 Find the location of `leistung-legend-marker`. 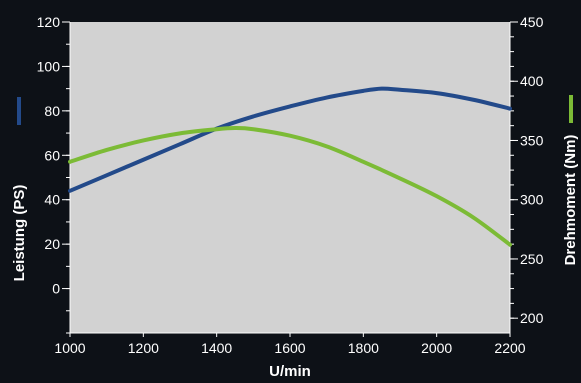

leistung-legend-marker is located at coordinates (19, 111).